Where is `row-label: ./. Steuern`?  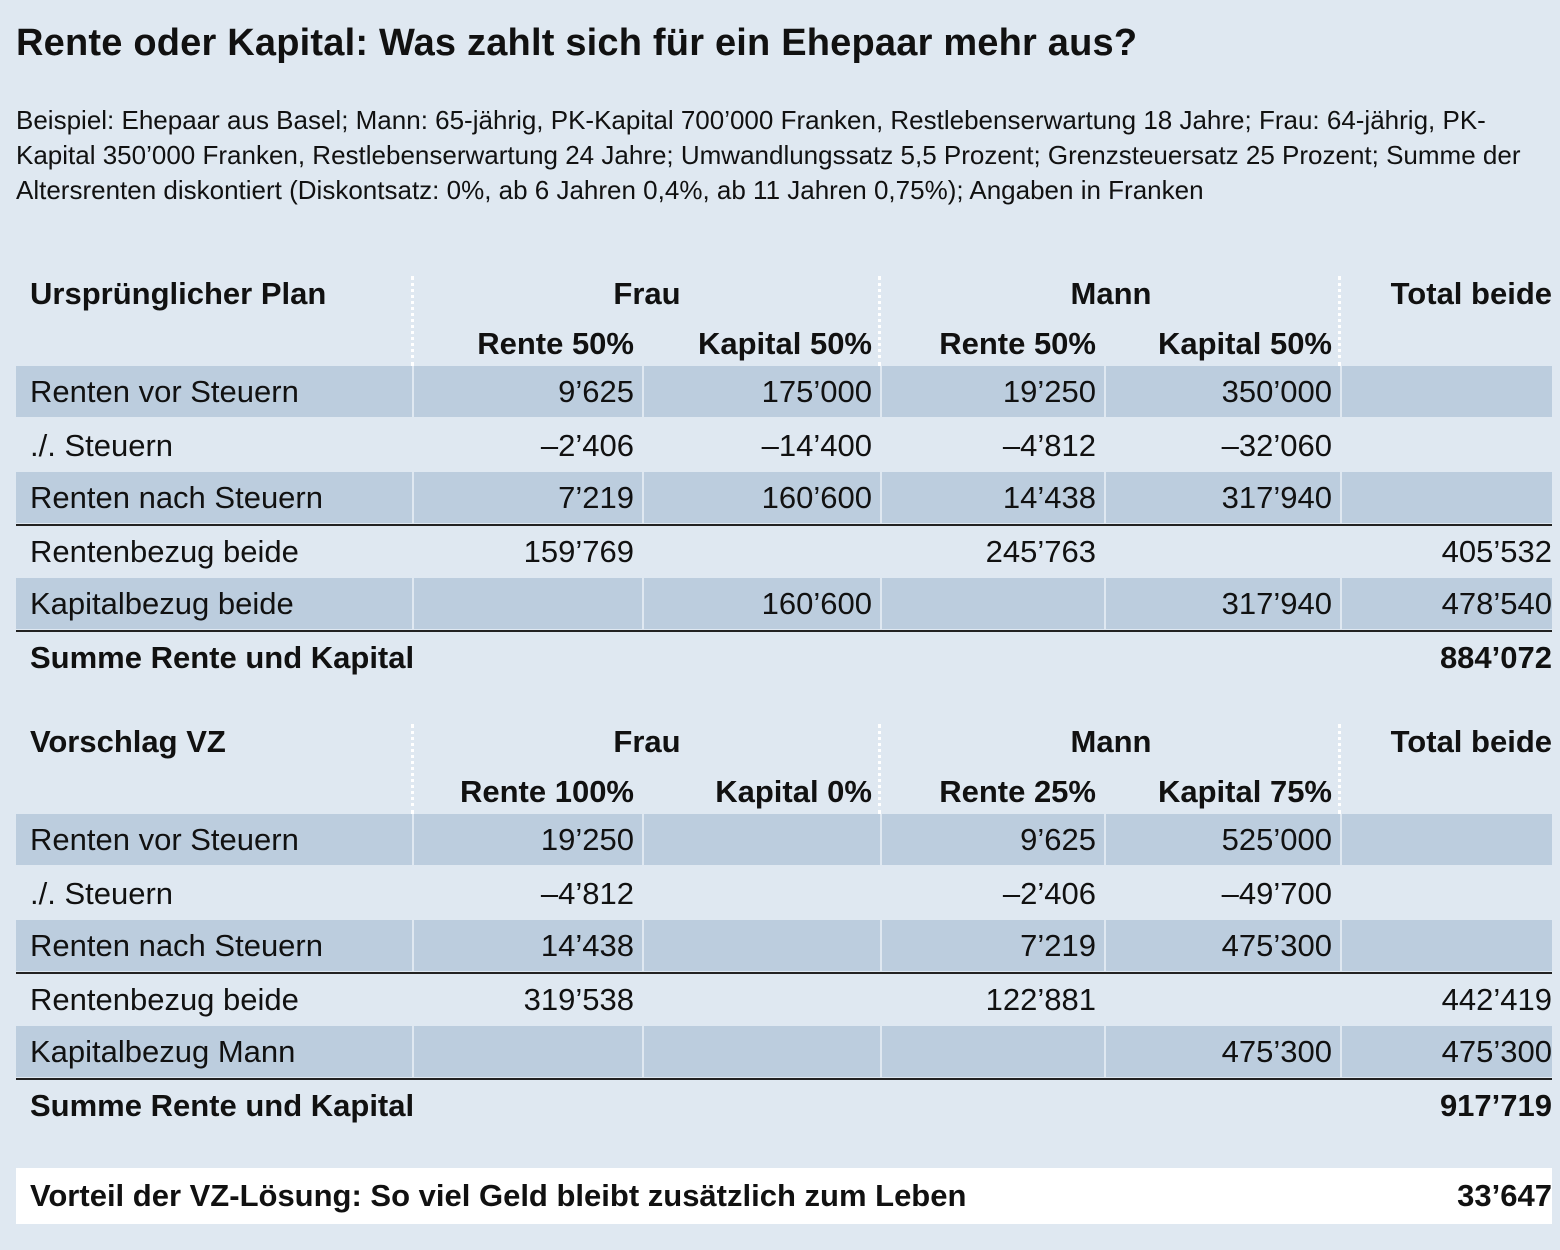 row-label: ./. Steuern is located at coordinates (102, 893).